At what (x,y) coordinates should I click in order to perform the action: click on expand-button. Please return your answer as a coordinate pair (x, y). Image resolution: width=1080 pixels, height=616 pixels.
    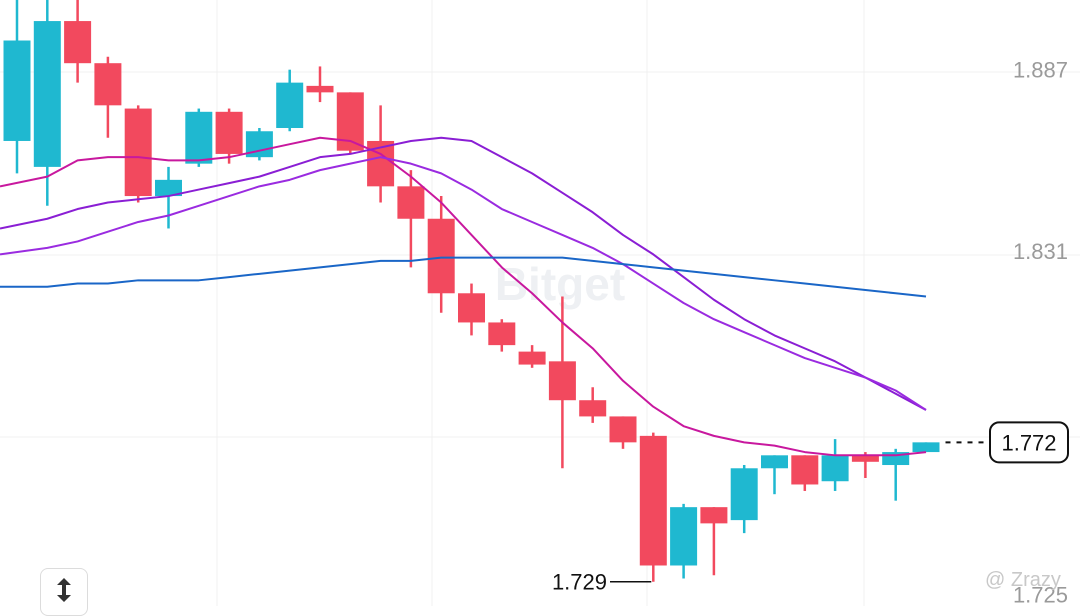
    Looking at the image, I should click on (64, 592).